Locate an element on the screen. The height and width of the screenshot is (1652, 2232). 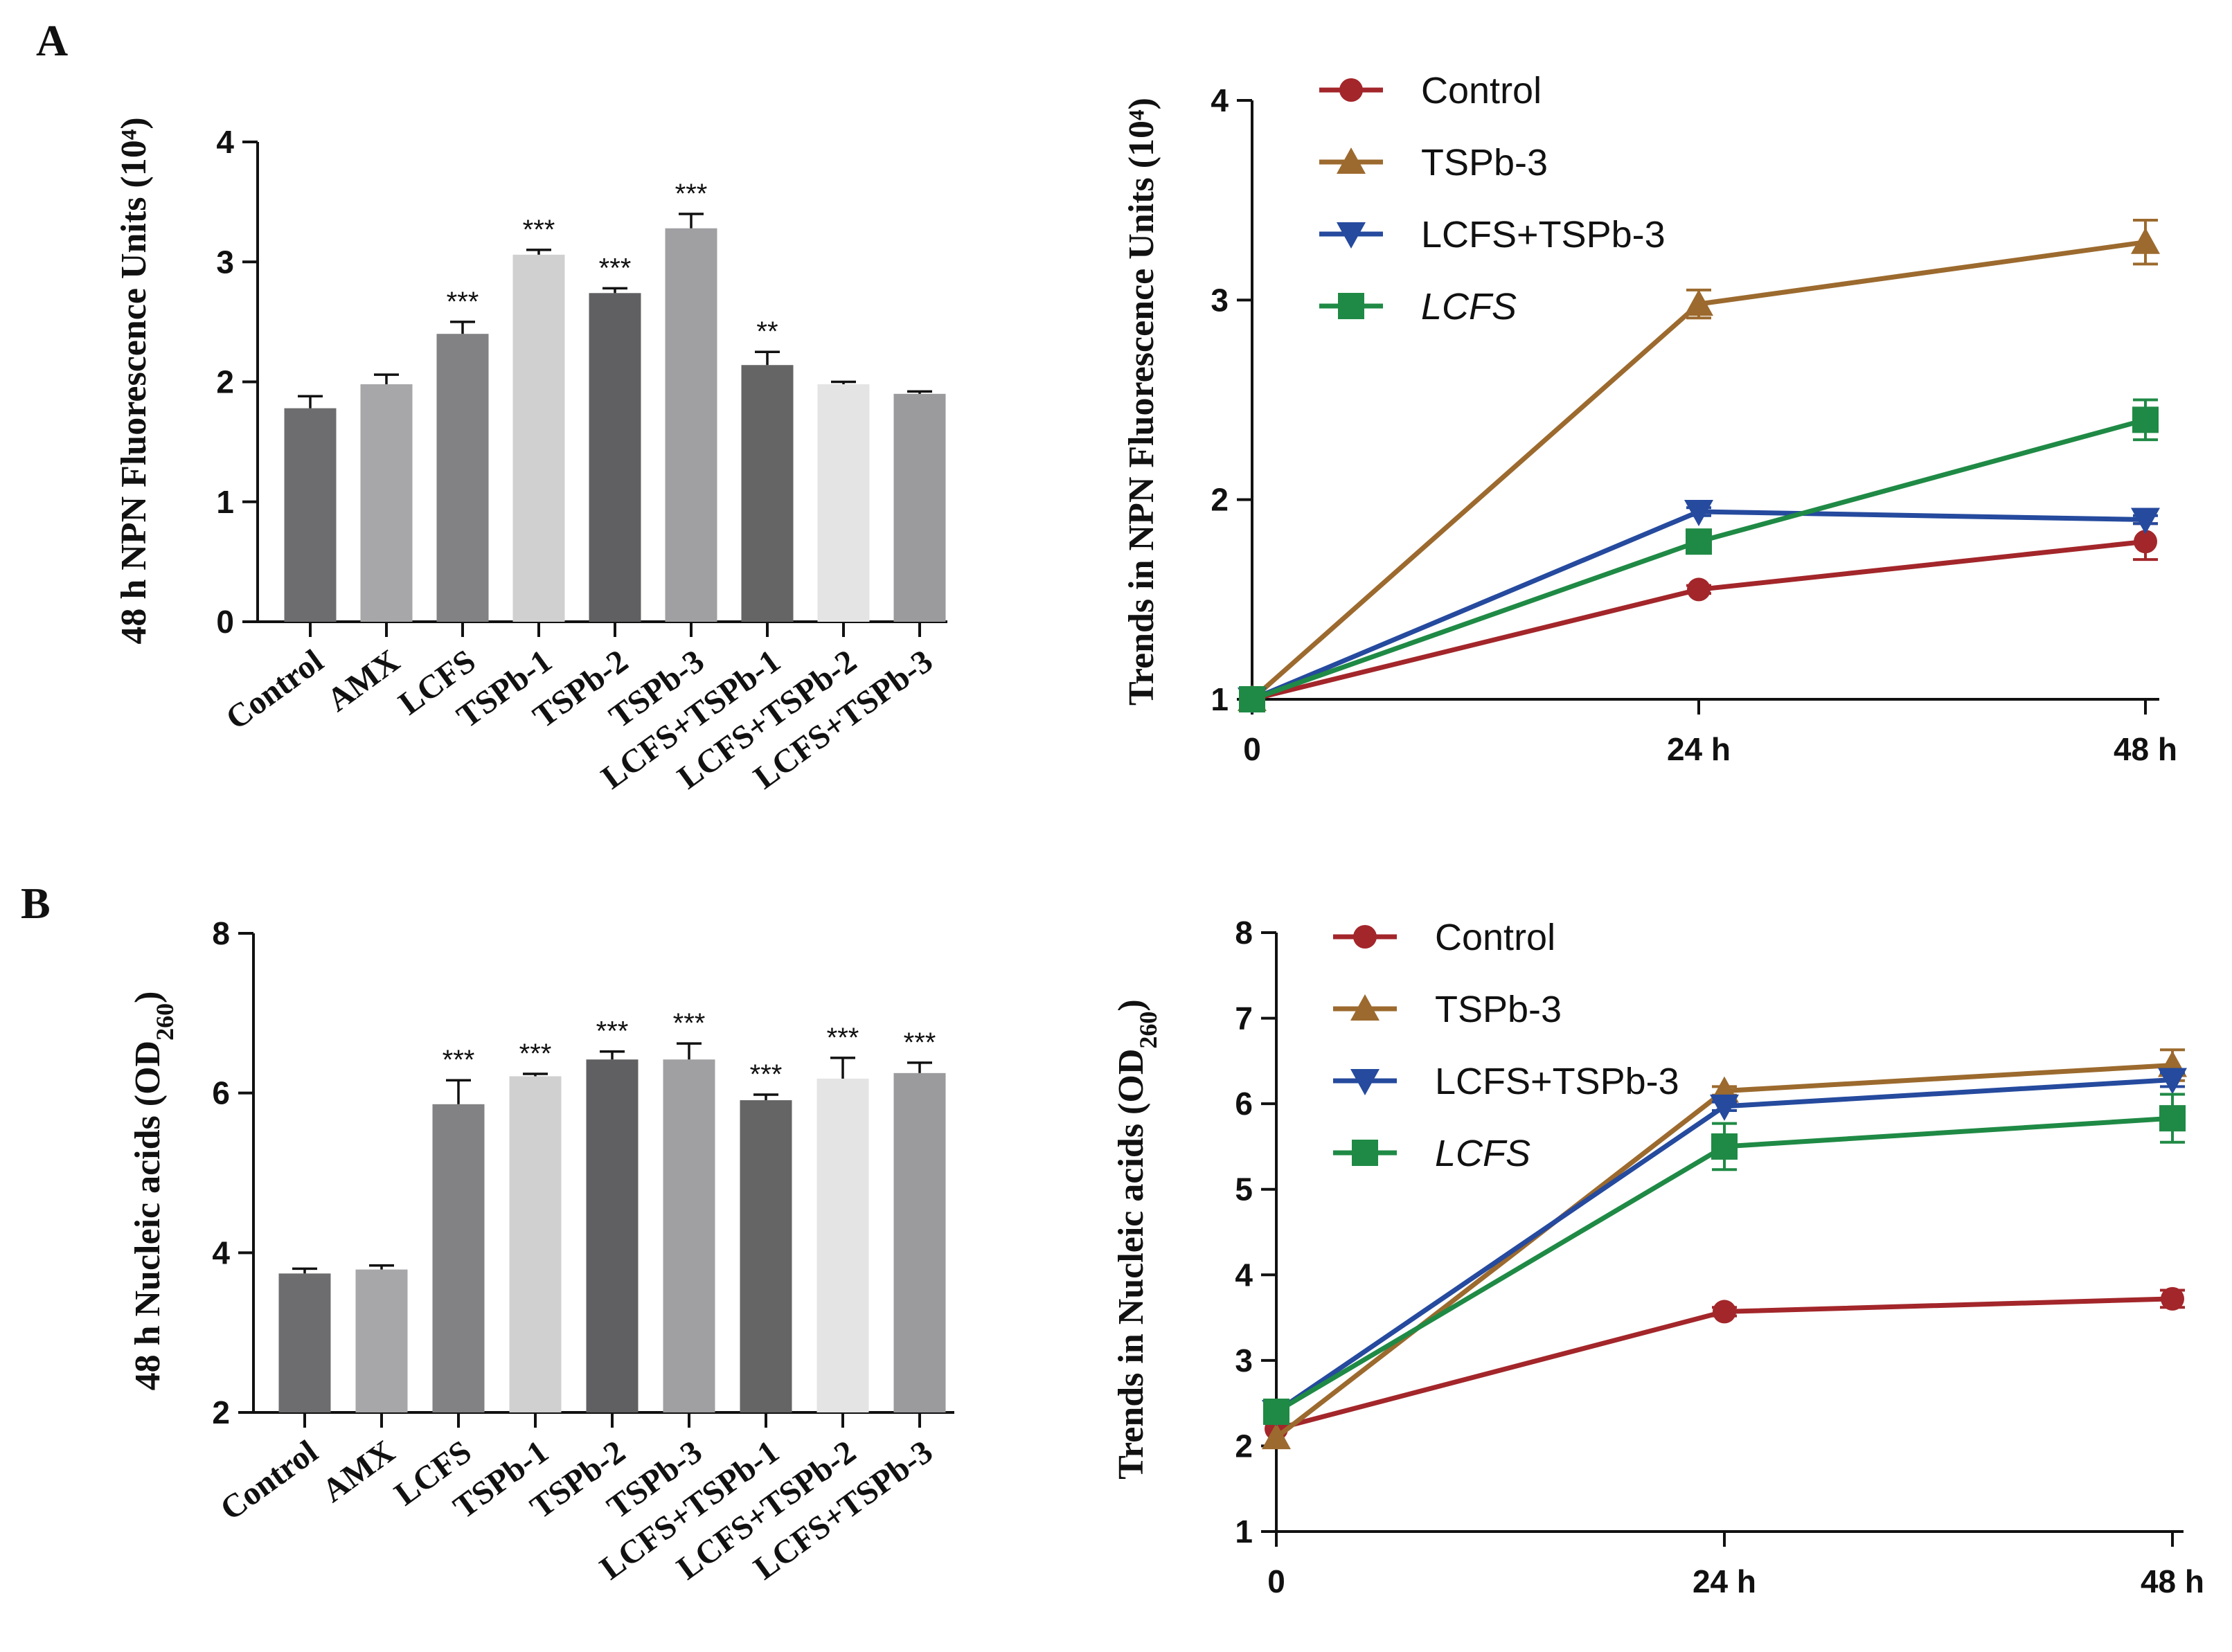
y-tick-label: 5 is located at coordinates (1244, 1189).